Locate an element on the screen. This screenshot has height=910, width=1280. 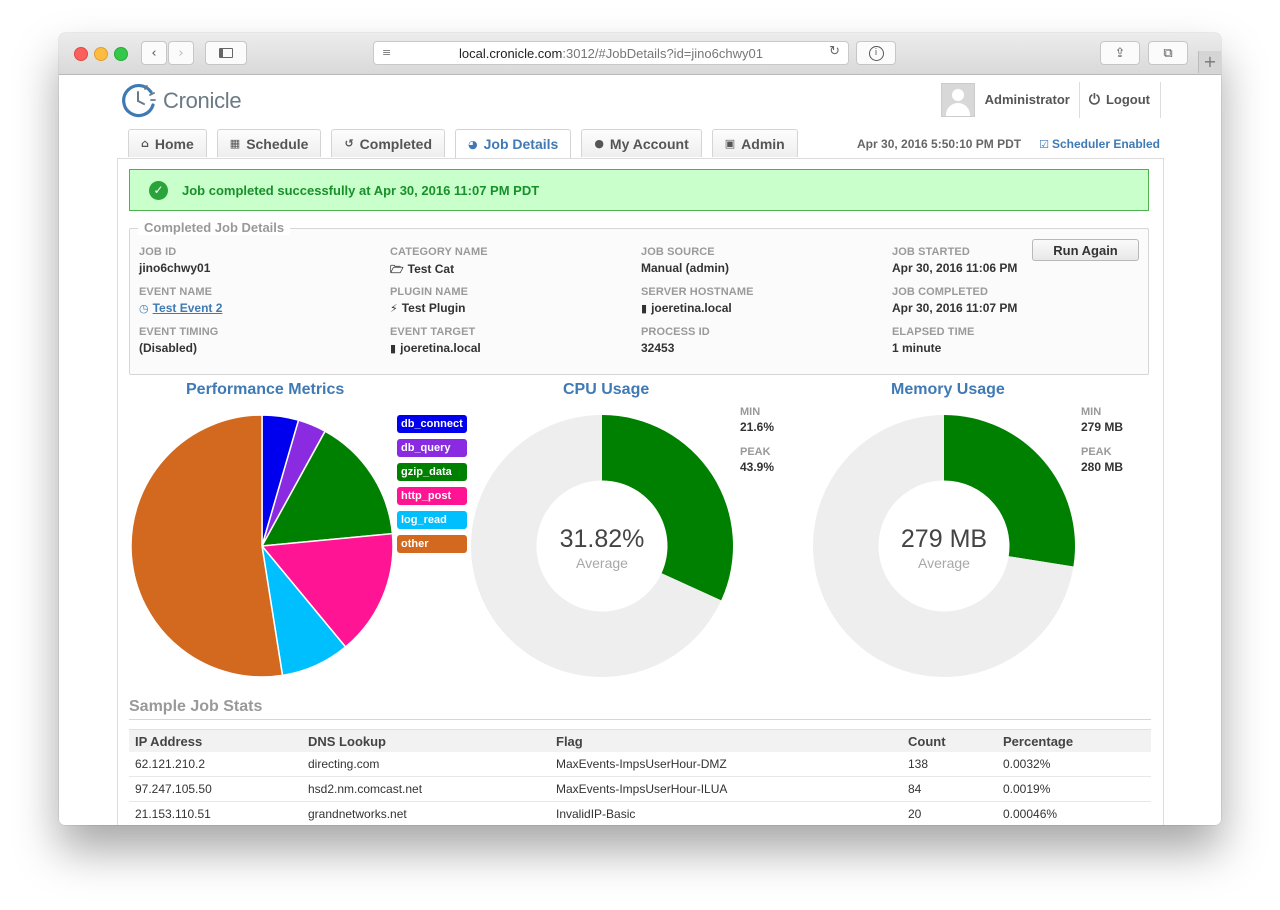
process-id-value: 32453 is located at coordinates (658, 348).